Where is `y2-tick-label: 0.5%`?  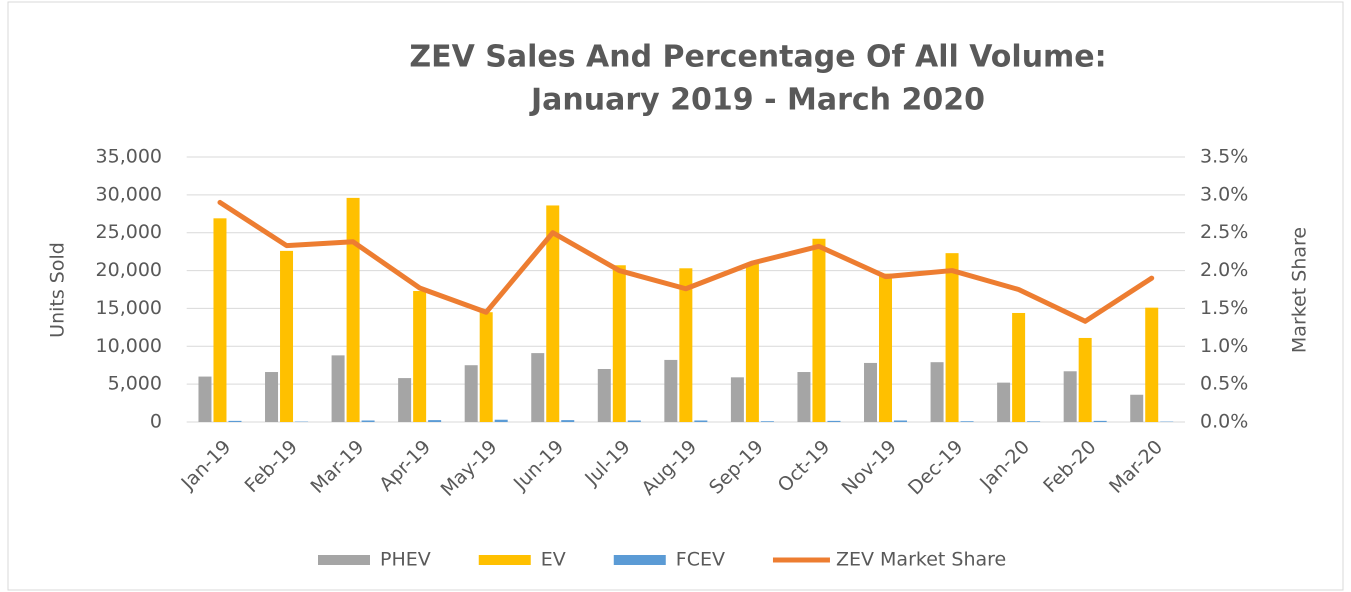 y2-tick-label: 0.5% is located at coordinates (1224, 384).